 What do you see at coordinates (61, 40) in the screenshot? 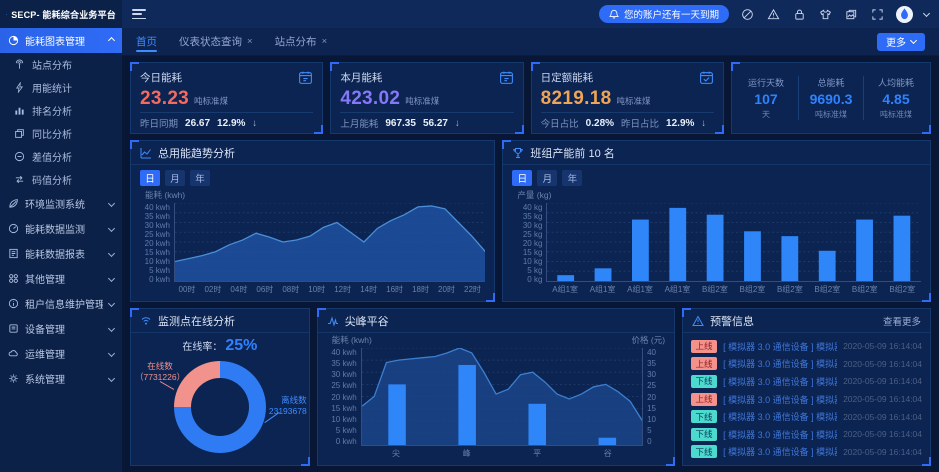
I see `sidebar-group-energy-charts: 能耗图表管理` at bounding box center [61, 40].